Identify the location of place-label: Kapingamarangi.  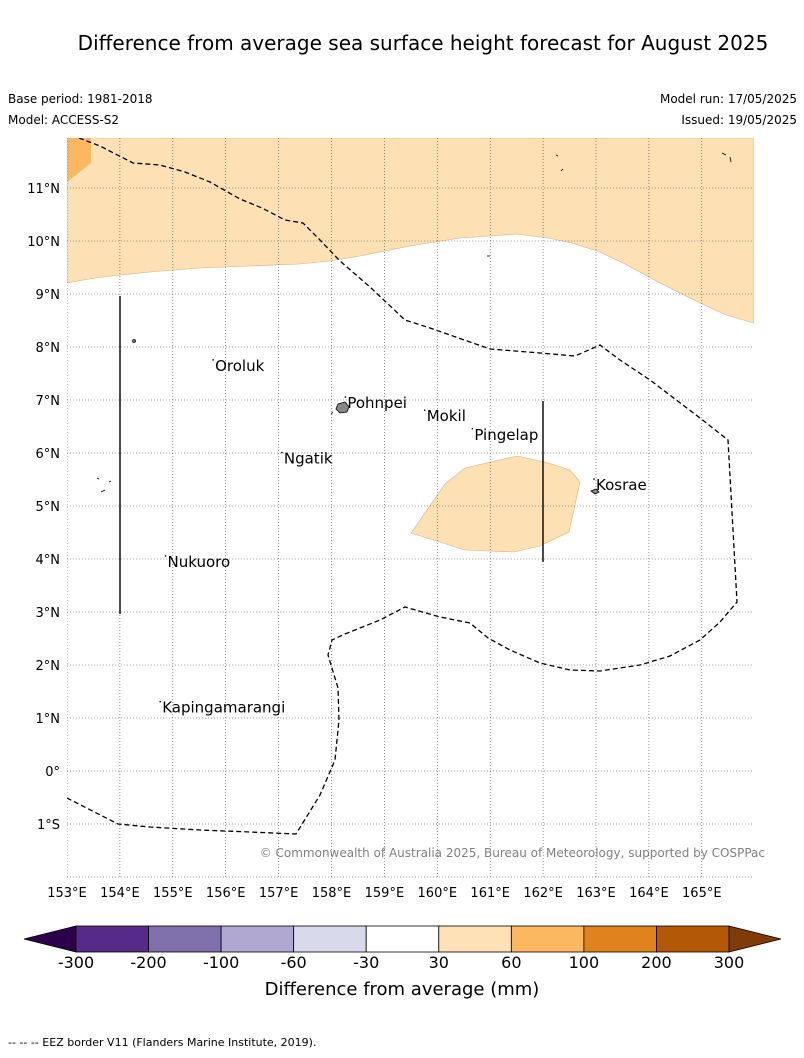
(223, 708).